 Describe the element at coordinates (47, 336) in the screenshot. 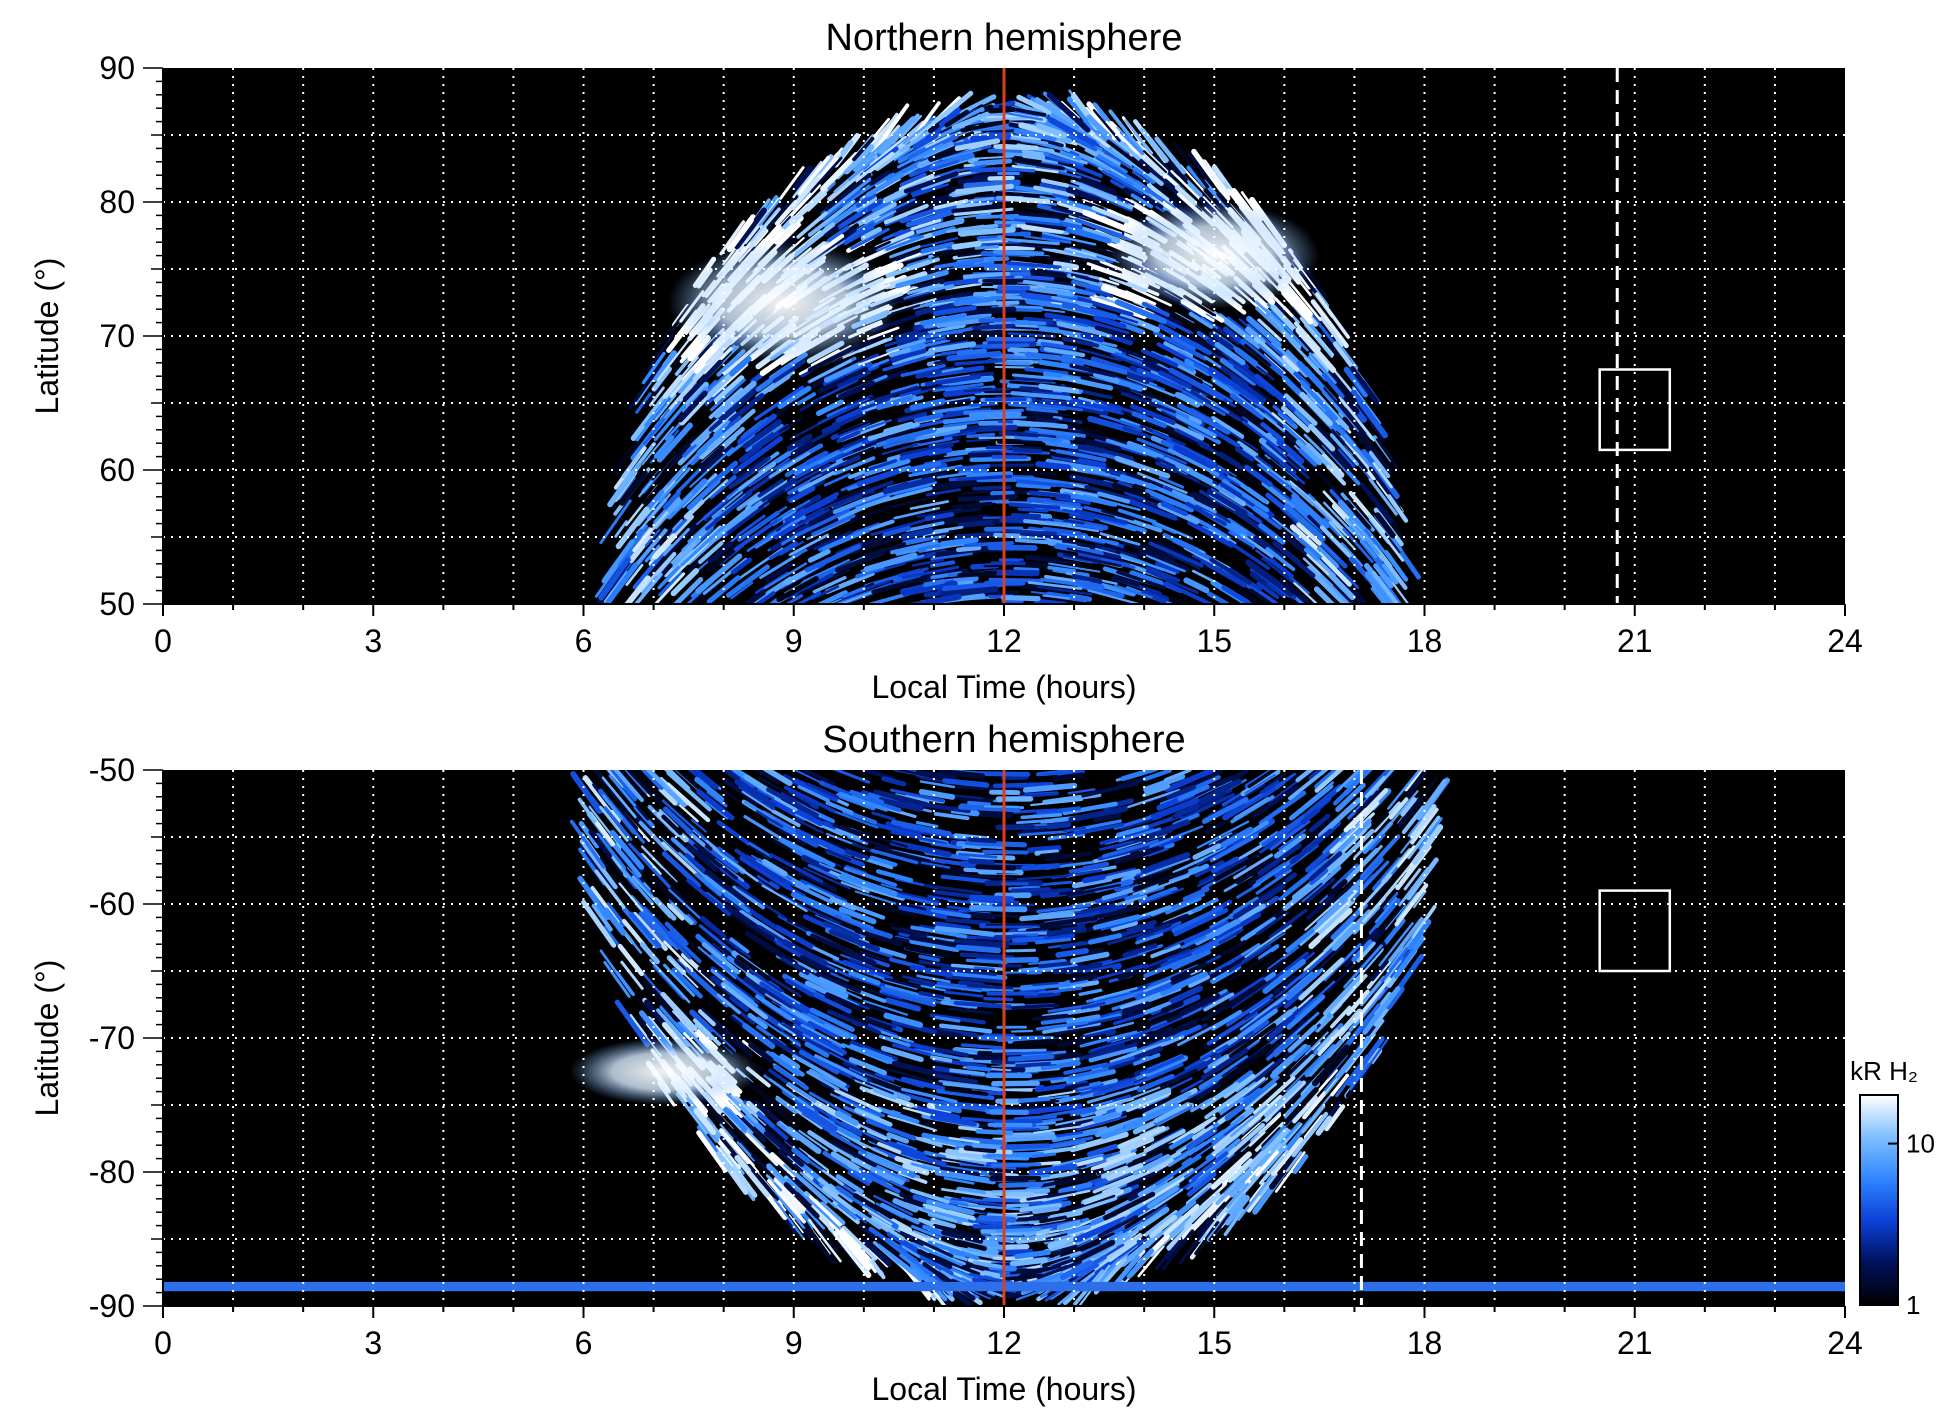

I see `north-y-label: Latitude (°)` at that location.